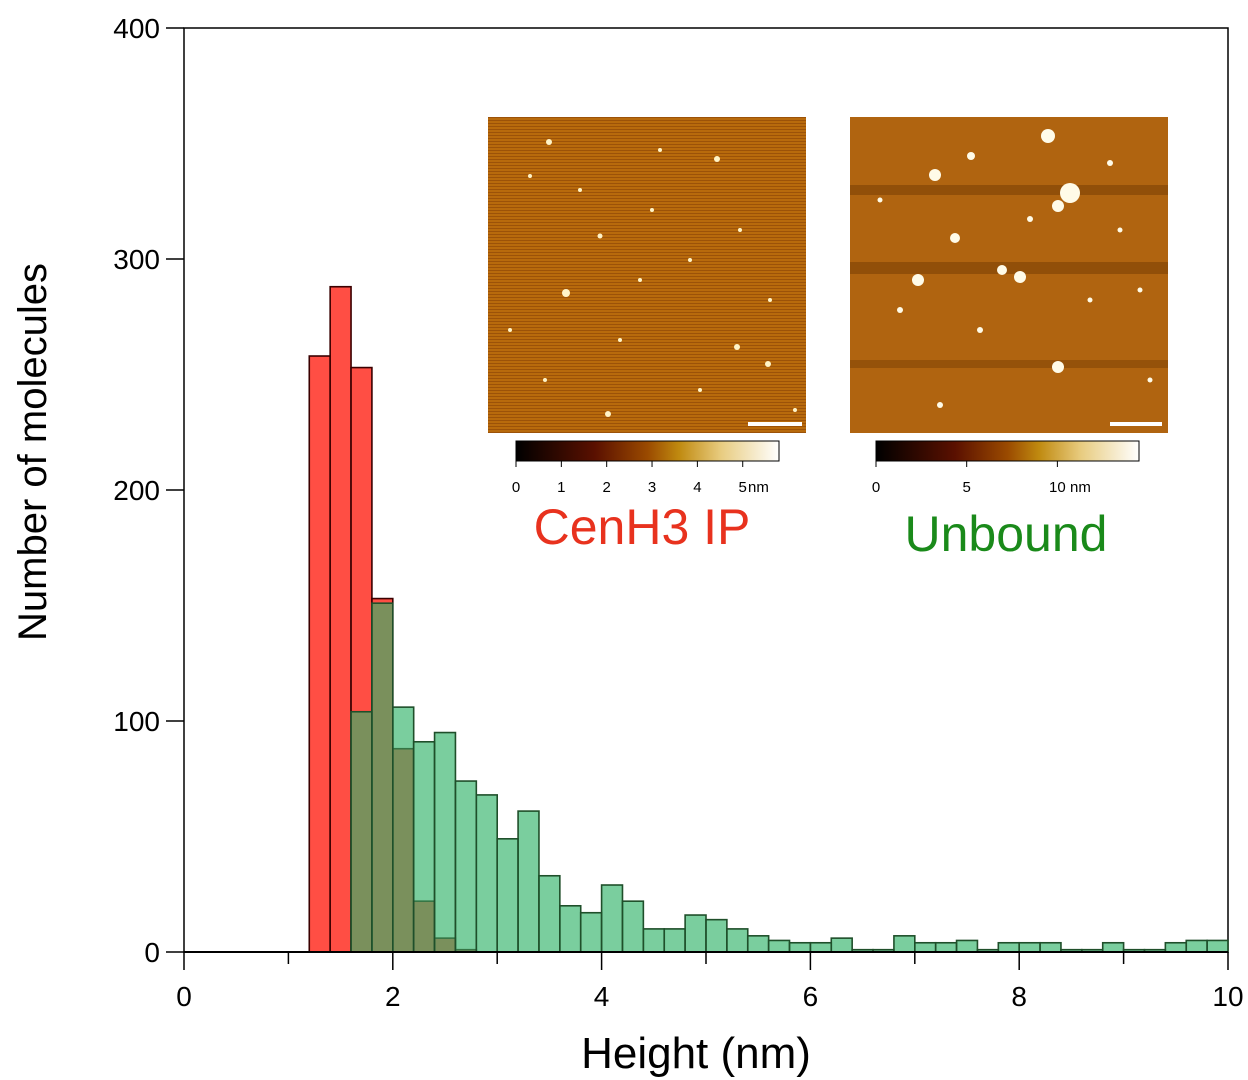 Image resolution: width=1248 pixels, height=1080 pixels. I want to click on colorbar-ticks-cenh3-ip: 0 1 2 3 4 5, so click(629, 478).